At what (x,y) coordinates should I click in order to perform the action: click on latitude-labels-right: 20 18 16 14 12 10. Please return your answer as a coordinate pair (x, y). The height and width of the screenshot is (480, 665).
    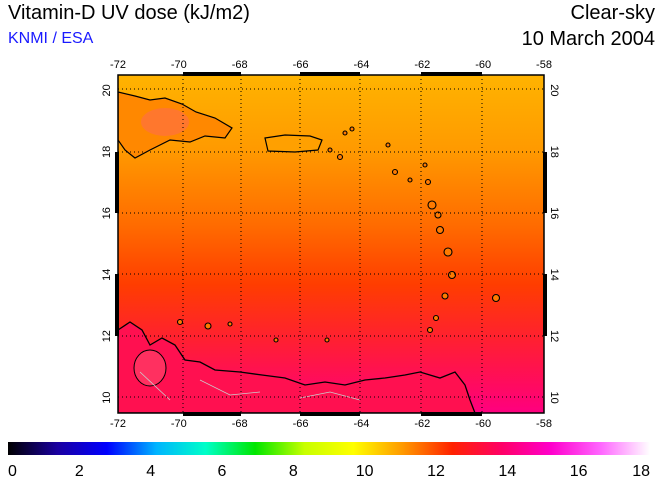
    Looking at the image, I should click on (554, 244).